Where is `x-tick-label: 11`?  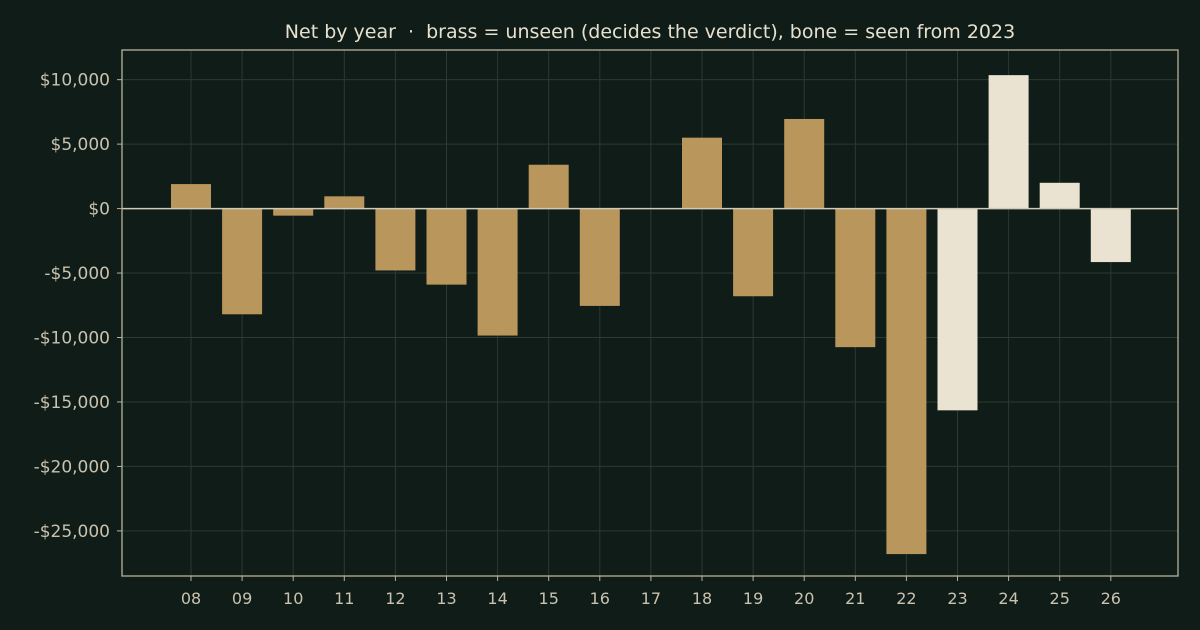 x-tick-label: 11 is located at coordinates (344, 598).